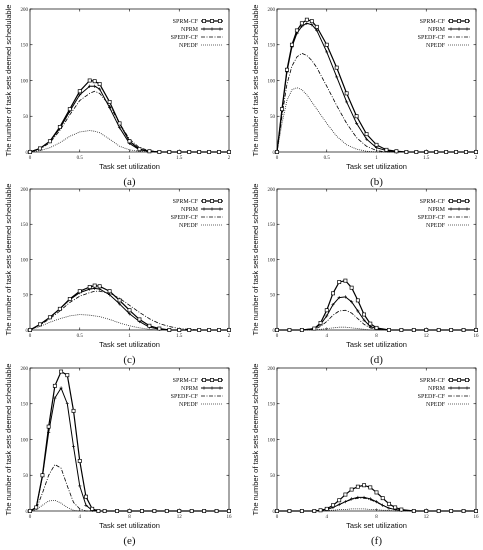  What do you see at coordinates (186, 22) in the screenshot?
I see `legend-entry-sprm-cf: SPRM-CF` at bounding box center [186, 22].